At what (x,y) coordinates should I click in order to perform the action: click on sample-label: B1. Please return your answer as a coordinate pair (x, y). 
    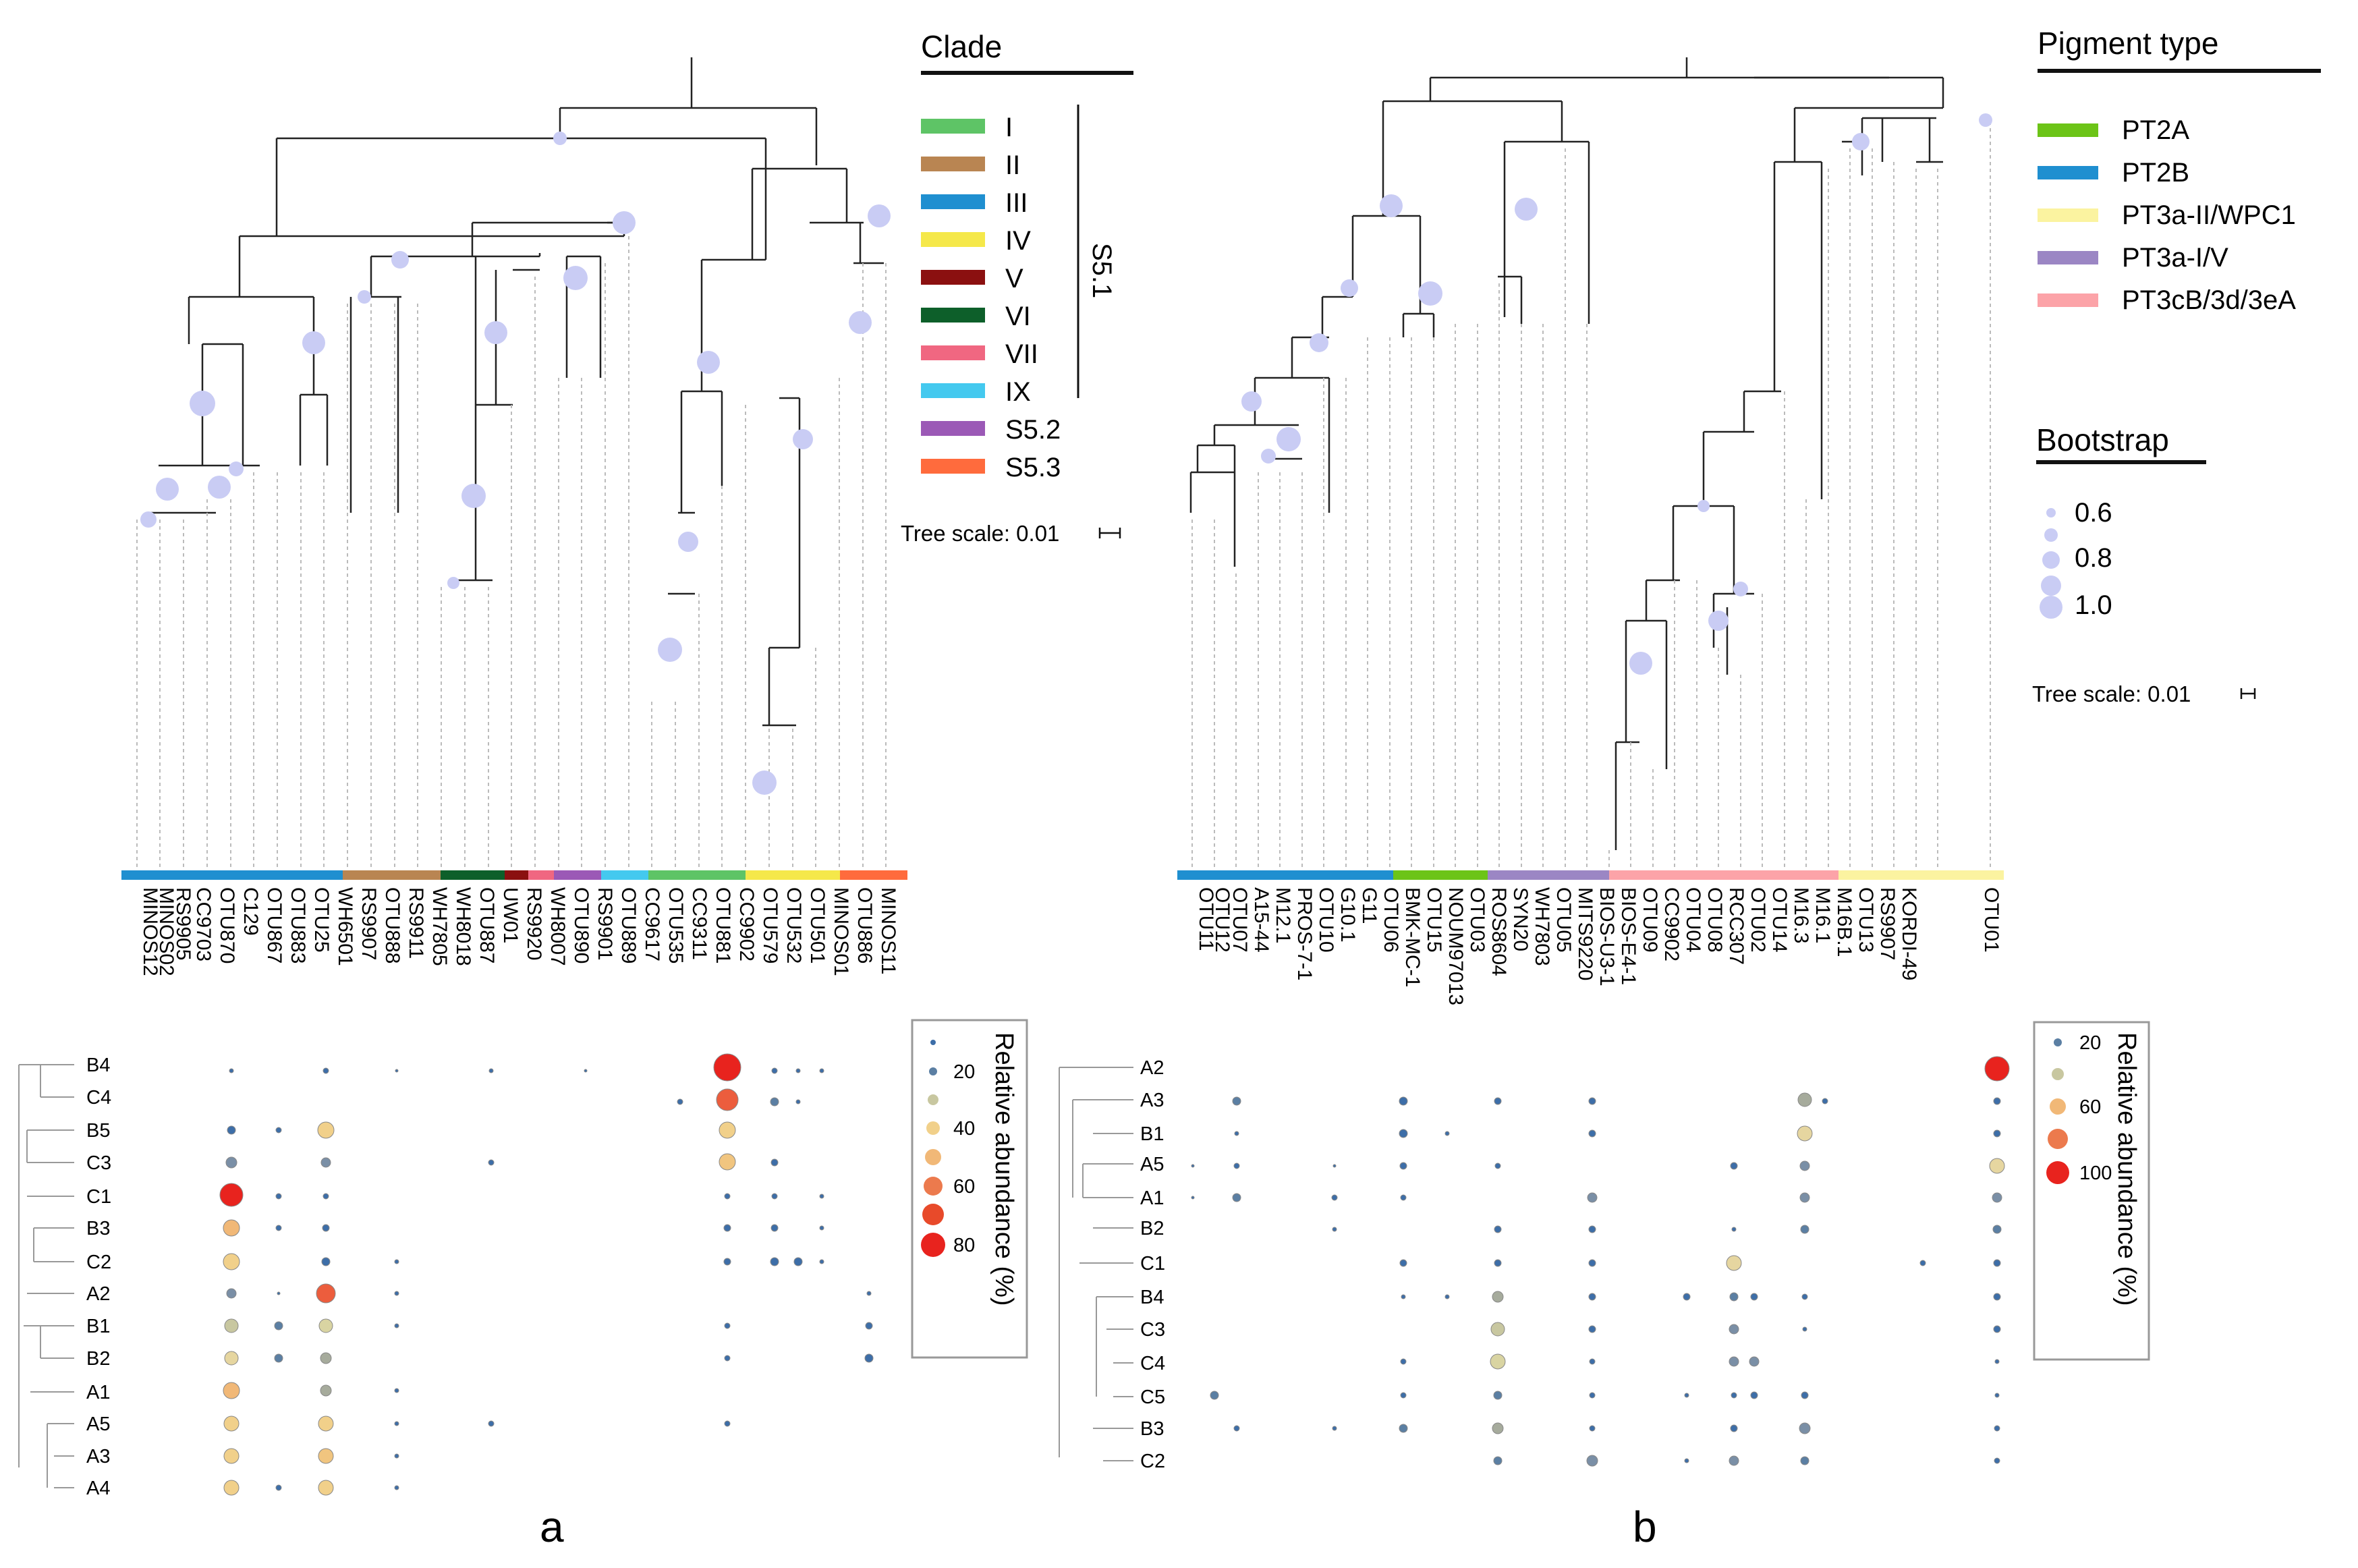
    Looking at the image, I should click on (98, 1326).